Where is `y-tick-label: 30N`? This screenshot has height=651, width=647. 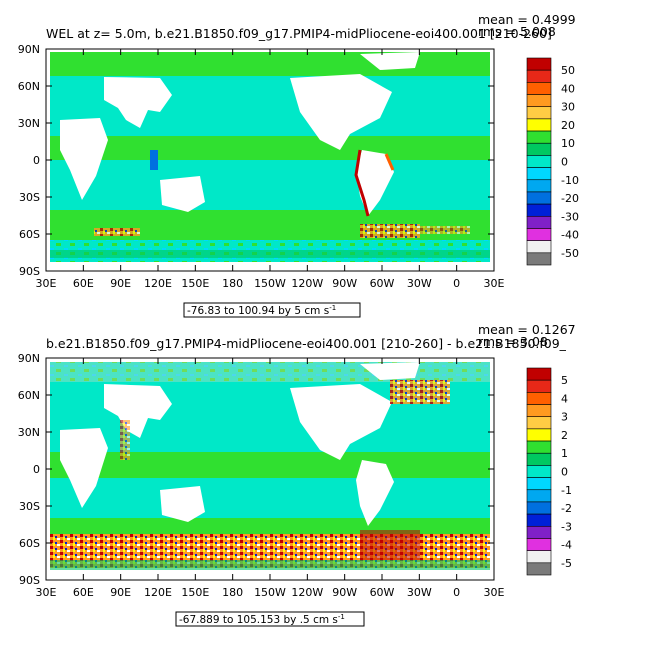 y-tick-label: 30N is located at coordinates (29, 432).